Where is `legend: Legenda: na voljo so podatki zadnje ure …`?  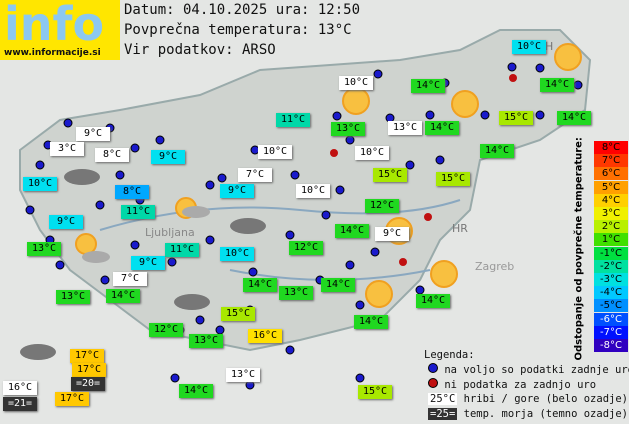 legend: Legenda: na voljo so podatki zadnje ure … is located at coordinates (526, 386).